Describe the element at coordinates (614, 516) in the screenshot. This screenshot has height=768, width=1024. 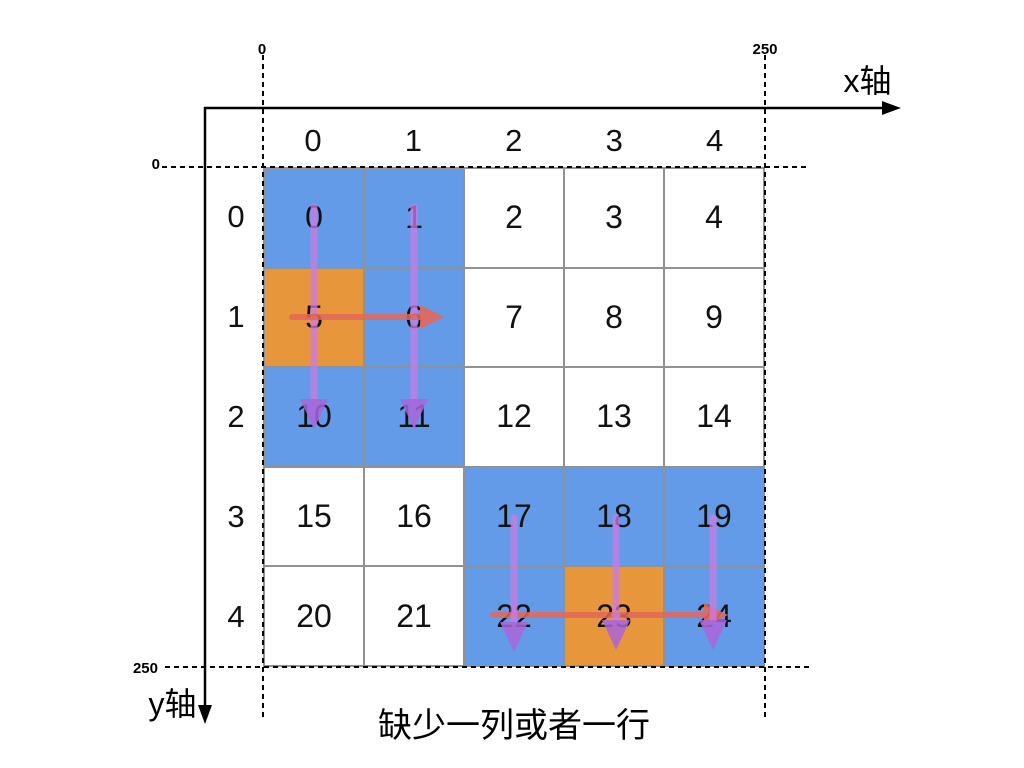
I see `grid-cell-18: 18` at that location.